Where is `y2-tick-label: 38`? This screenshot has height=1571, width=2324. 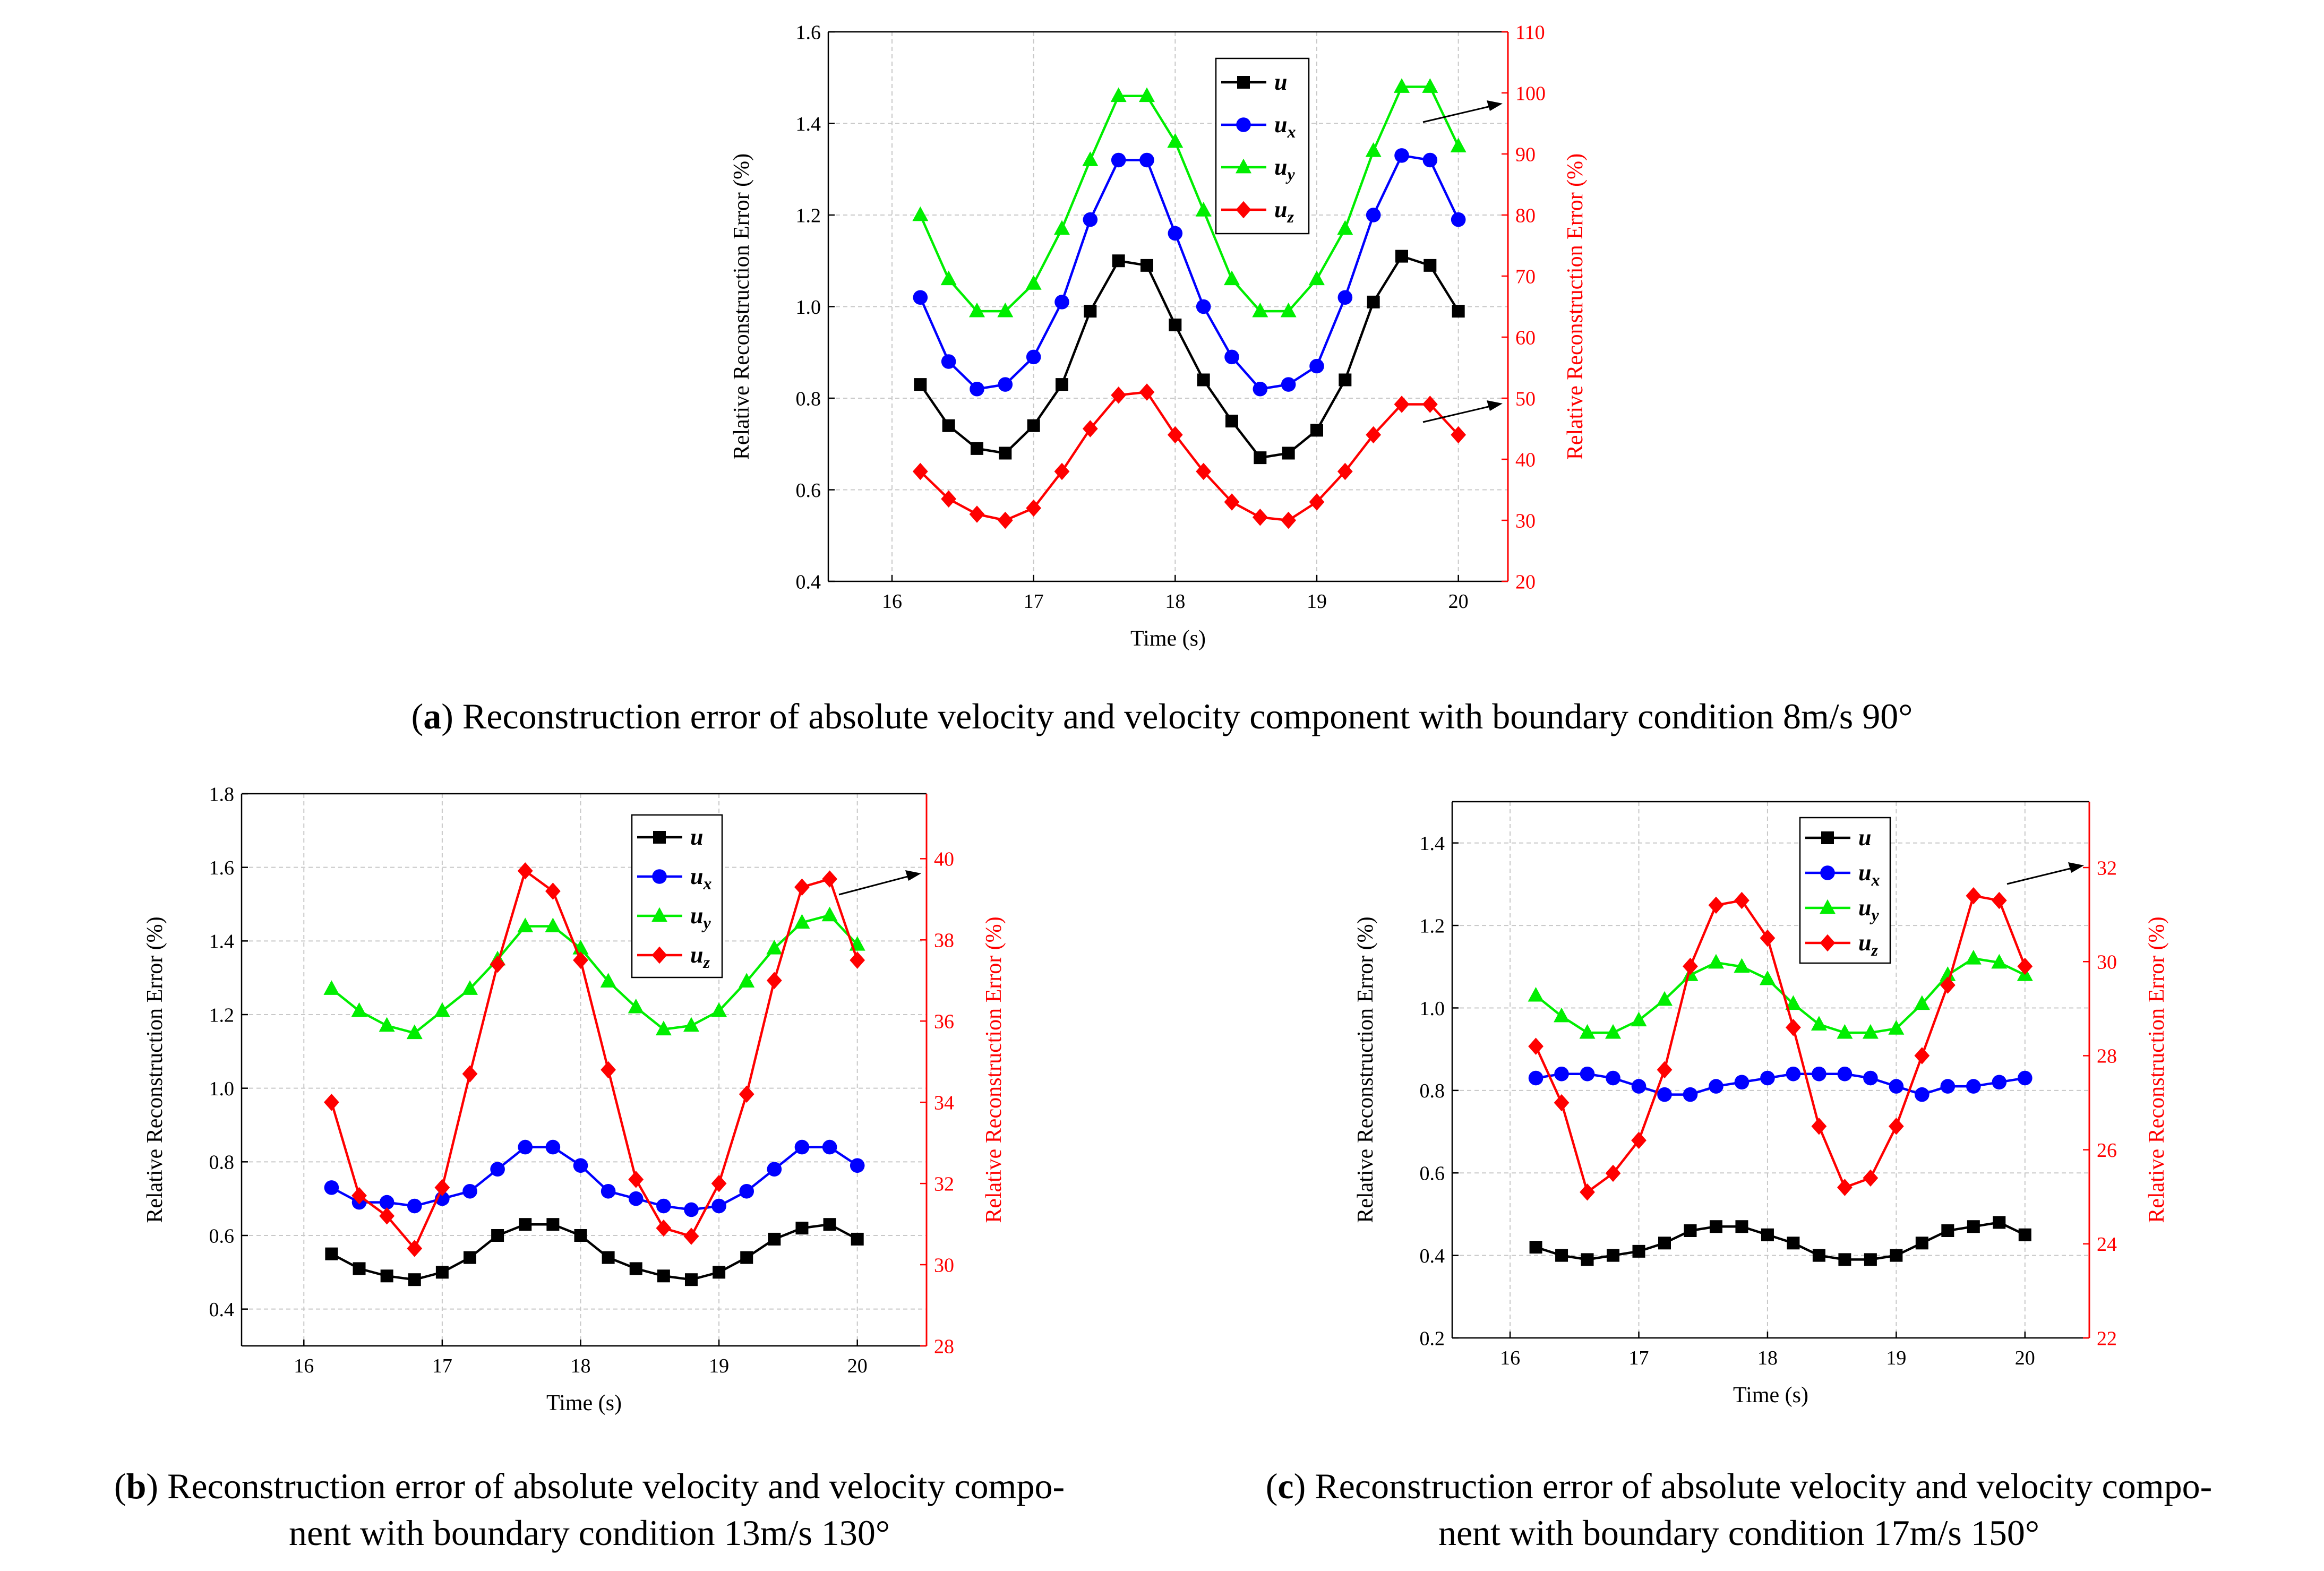 y2-tick-label: 38 is located at coordinates (944, 941).